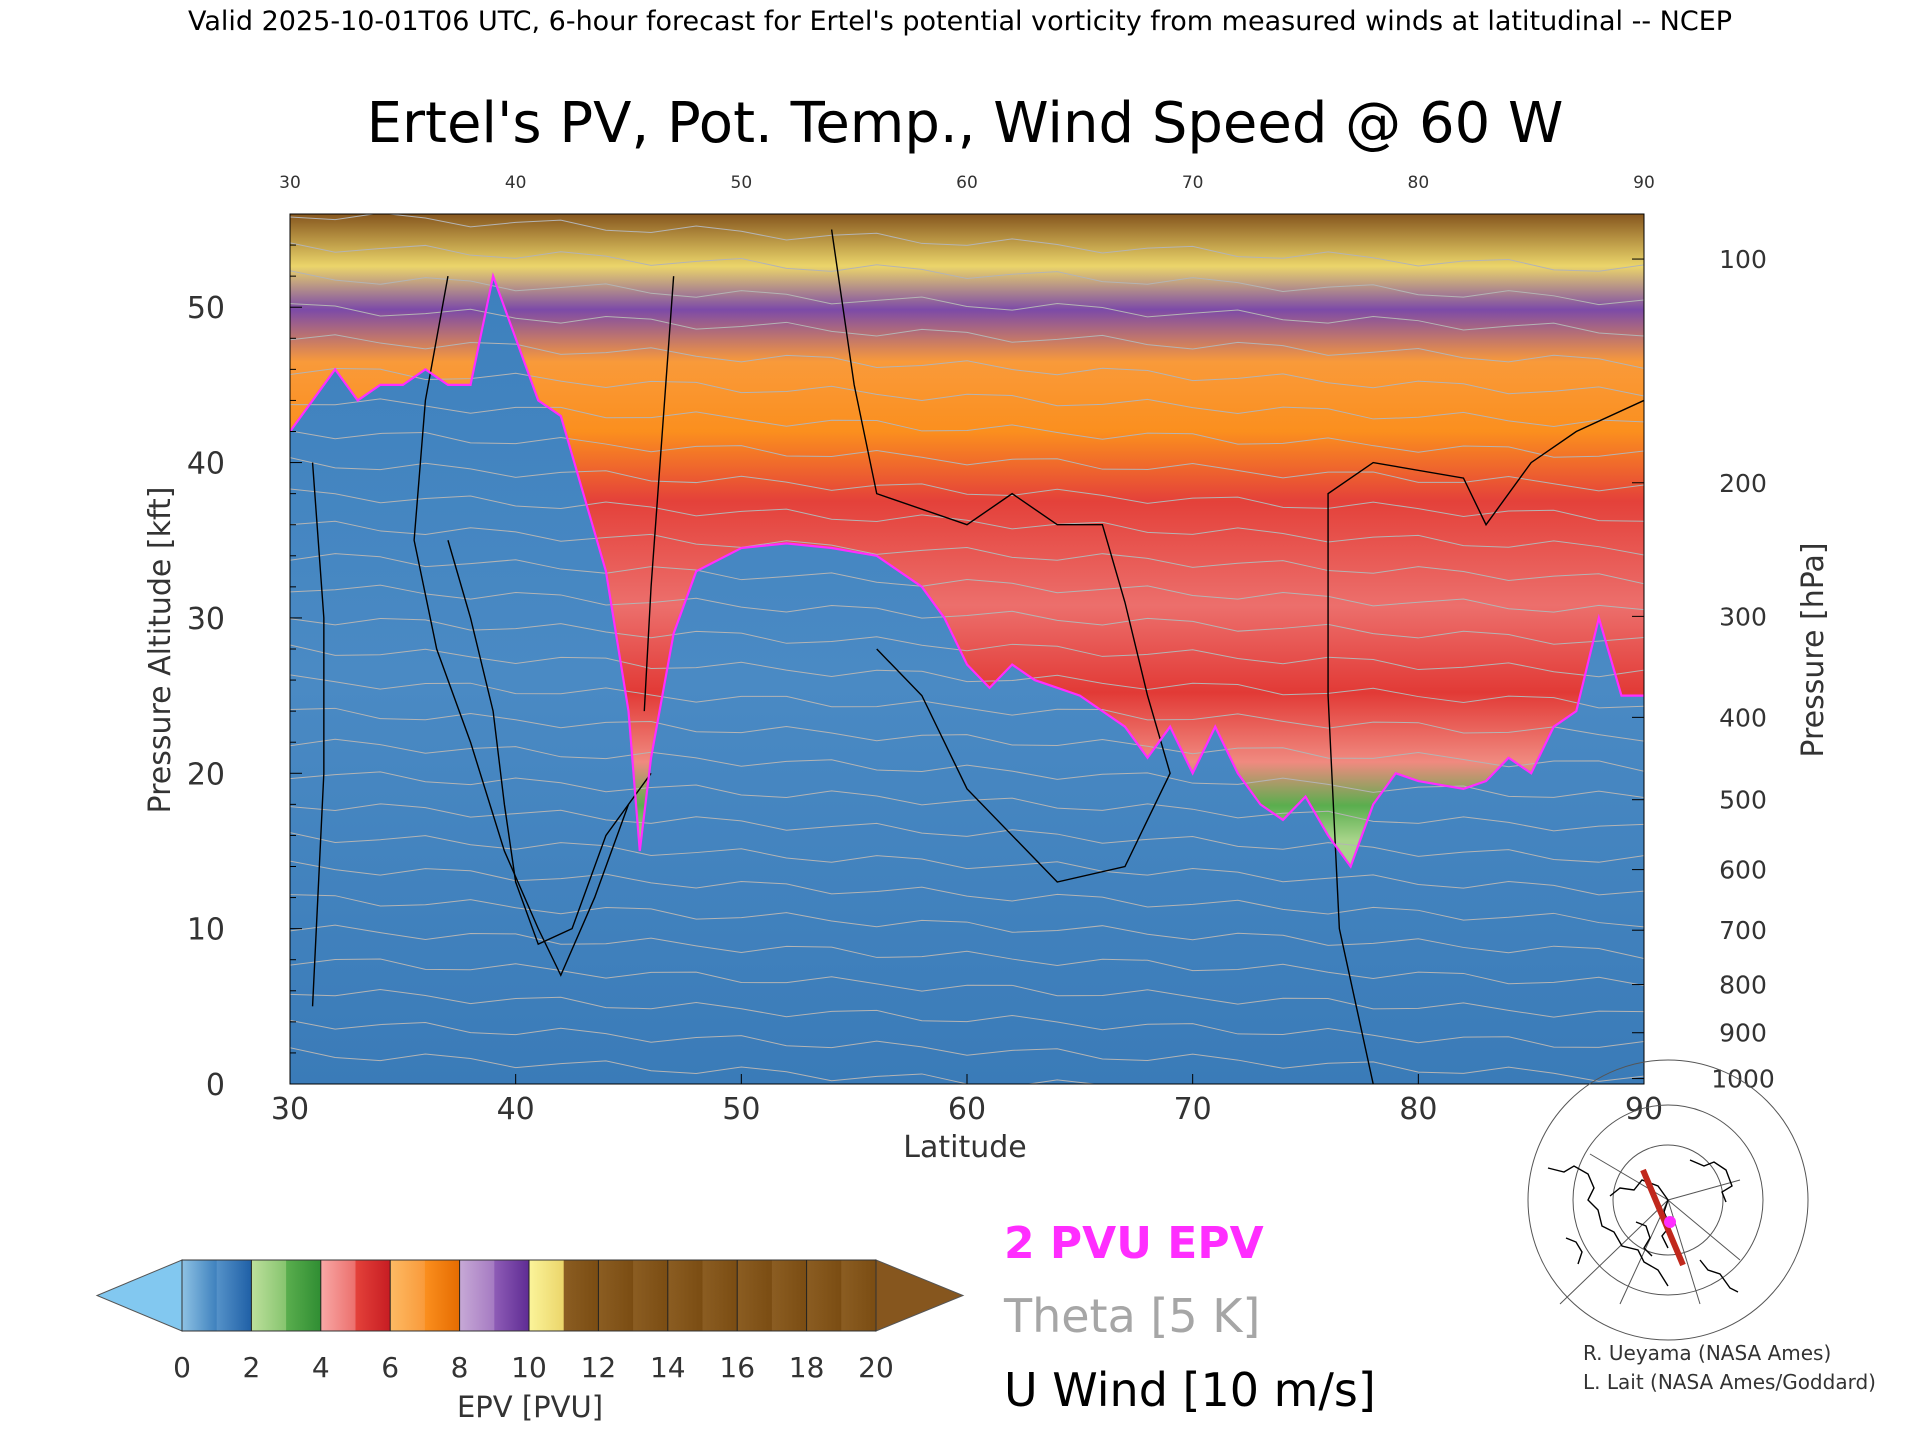 This screenshot has width=1920, height=1440. Describe the element at coordinates (1131, 1316) in the screenshot. I see `legend-theta: Theta [5 K]` at that location.